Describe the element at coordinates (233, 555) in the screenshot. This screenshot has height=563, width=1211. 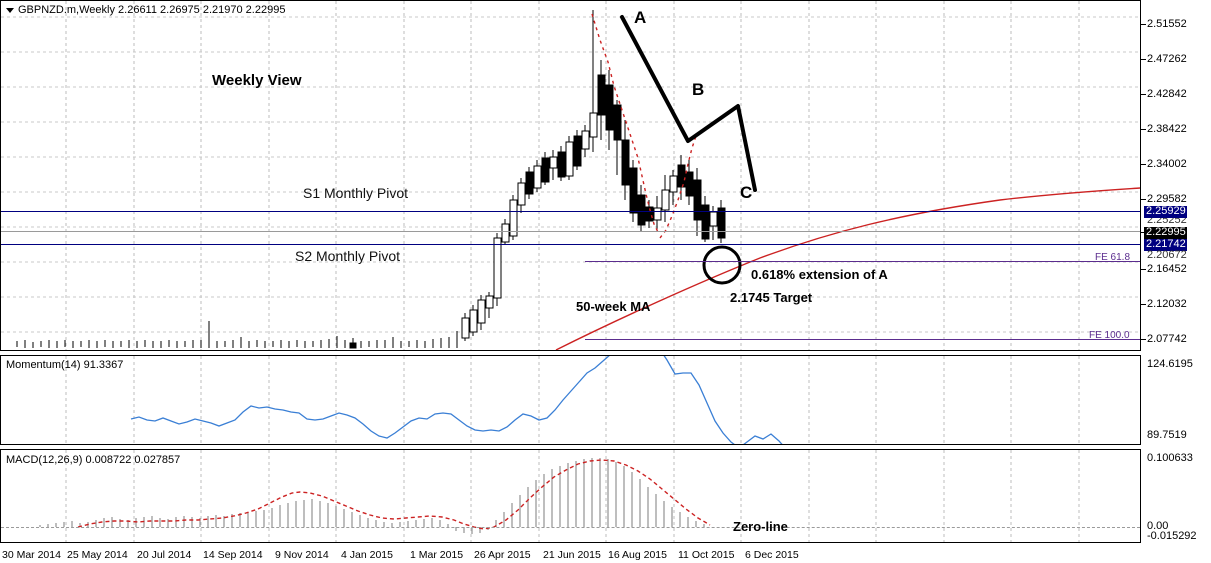
I see `date-tick: 14 Sep 2014` at that location.